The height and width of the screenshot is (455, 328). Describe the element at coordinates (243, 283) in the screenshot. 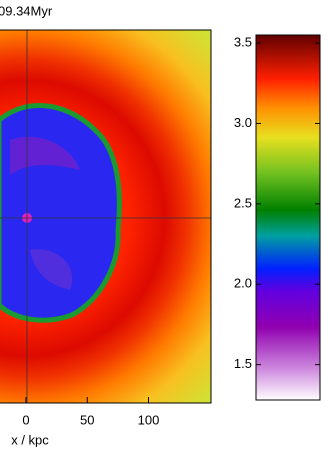

I see `colorbar-tick-label: 2.0` at that location.